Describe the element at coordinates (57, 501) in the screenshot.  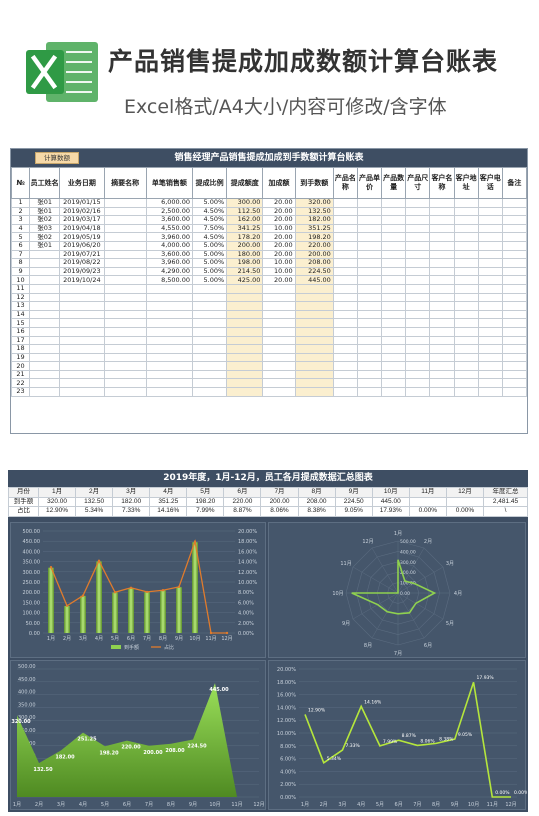
I see `summary-cell: 320.00` at that location.